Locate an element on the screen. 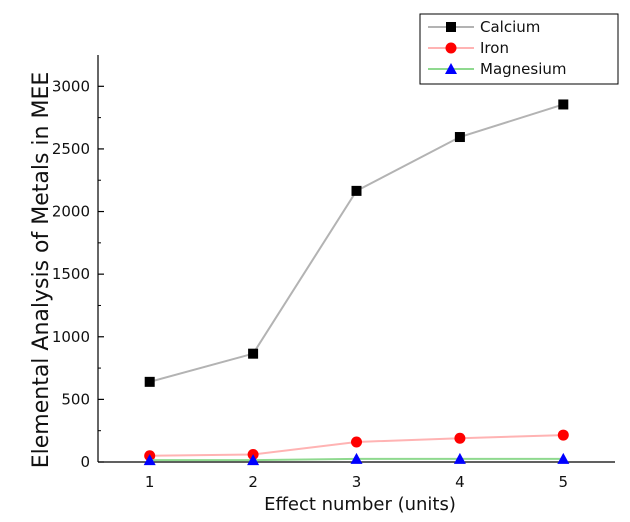 The width and height of the screenshot is (630, 522). y-tick-label: 500 is located at coordinates (75, 399).